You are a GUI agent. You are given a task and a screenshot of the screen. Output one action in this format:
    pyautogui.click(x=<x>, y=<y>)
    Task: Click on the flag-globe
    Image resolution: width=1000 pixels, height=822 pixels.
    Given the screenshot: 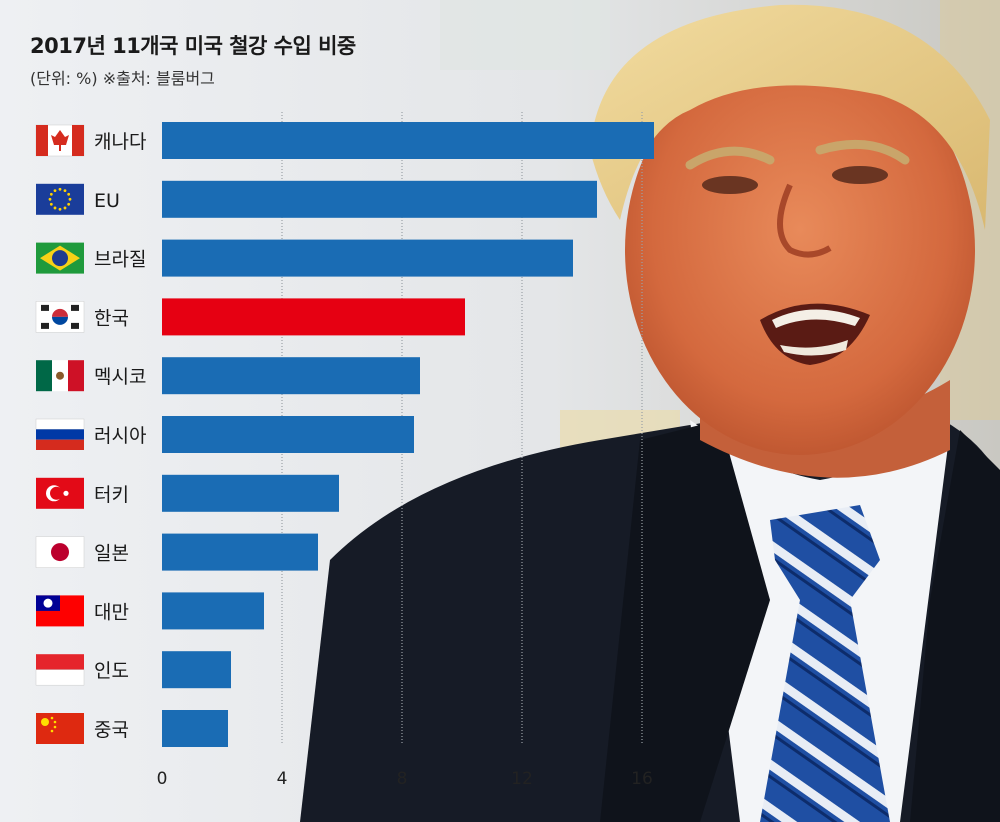 What is the action you would take?
    pyautogui.click(x=60, y=258)
    